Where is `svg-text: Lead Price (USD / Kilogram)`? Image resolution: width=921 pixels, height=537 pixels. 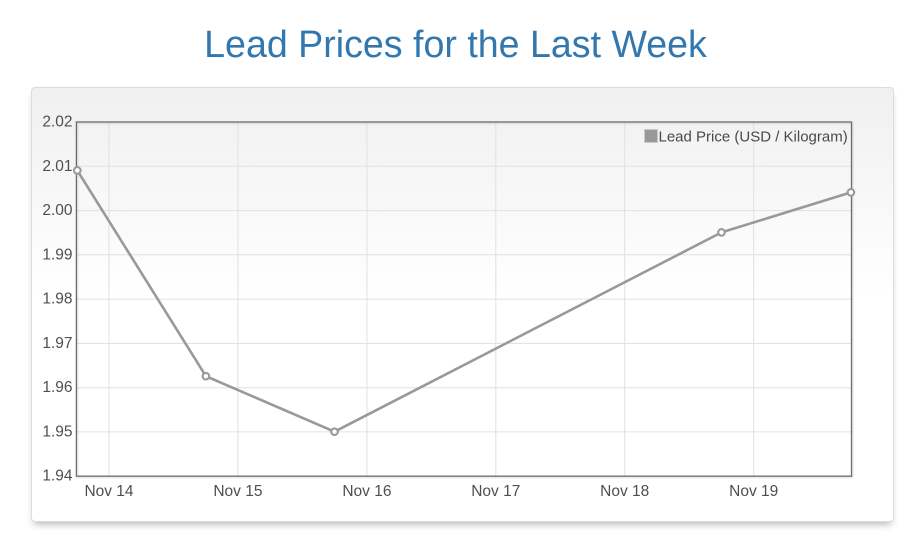 svg-text: Lead Price (USD / Kilogram) is located at coordinates (753, 137).